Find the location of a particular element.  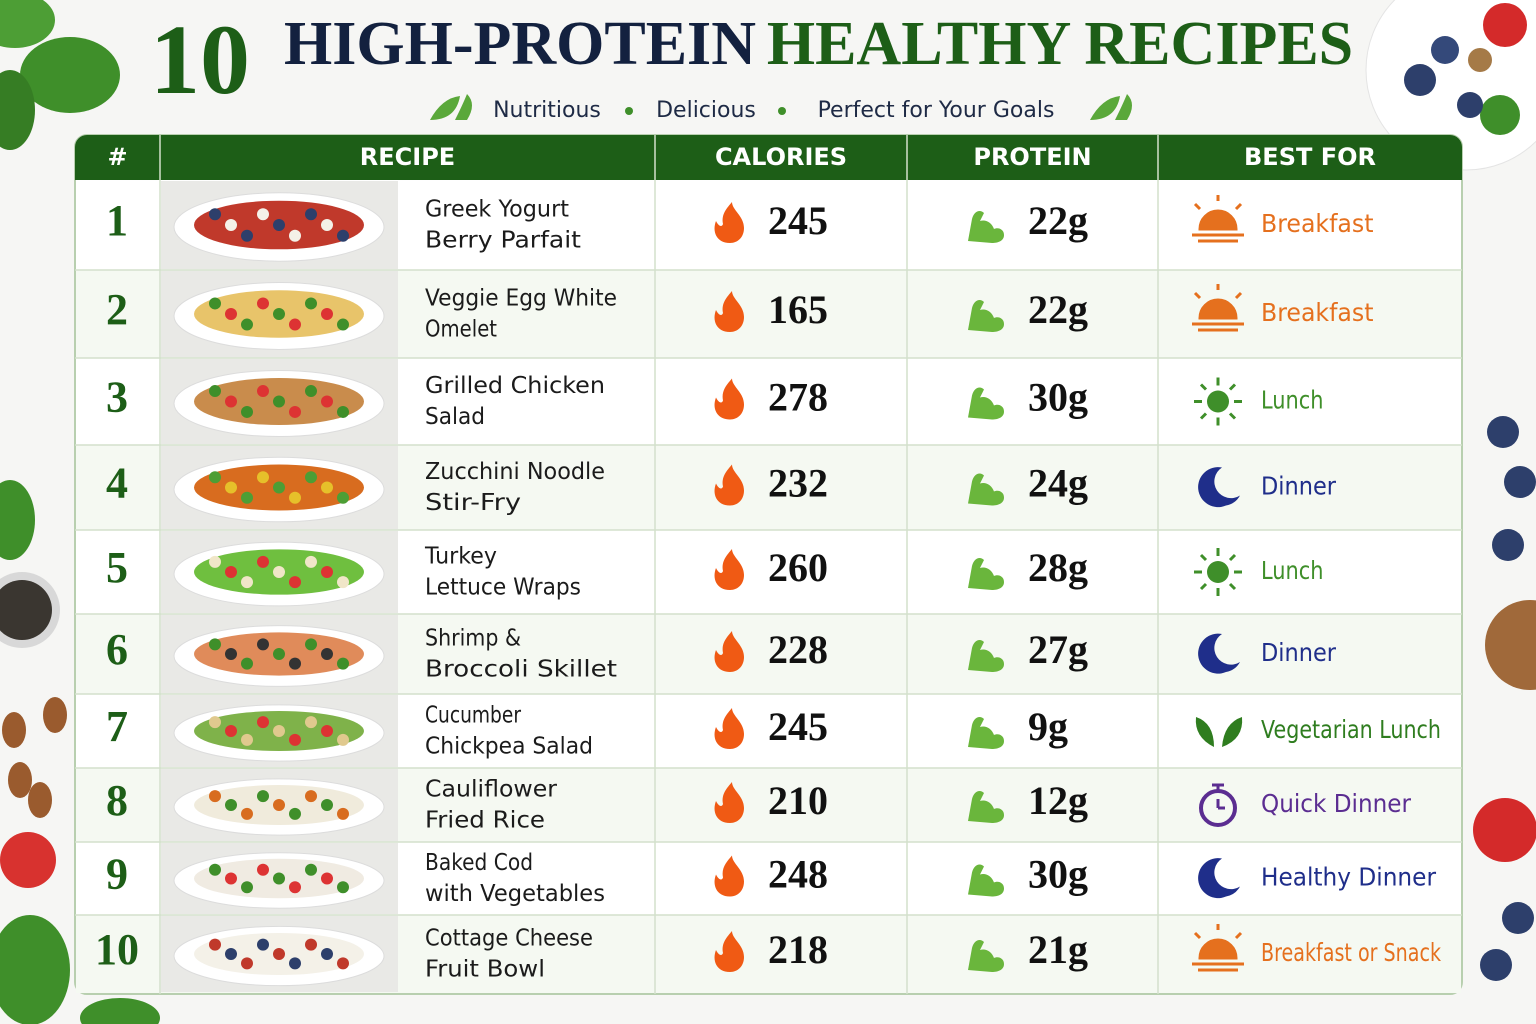

row-number: 6 is located at coordinates (117, 649).